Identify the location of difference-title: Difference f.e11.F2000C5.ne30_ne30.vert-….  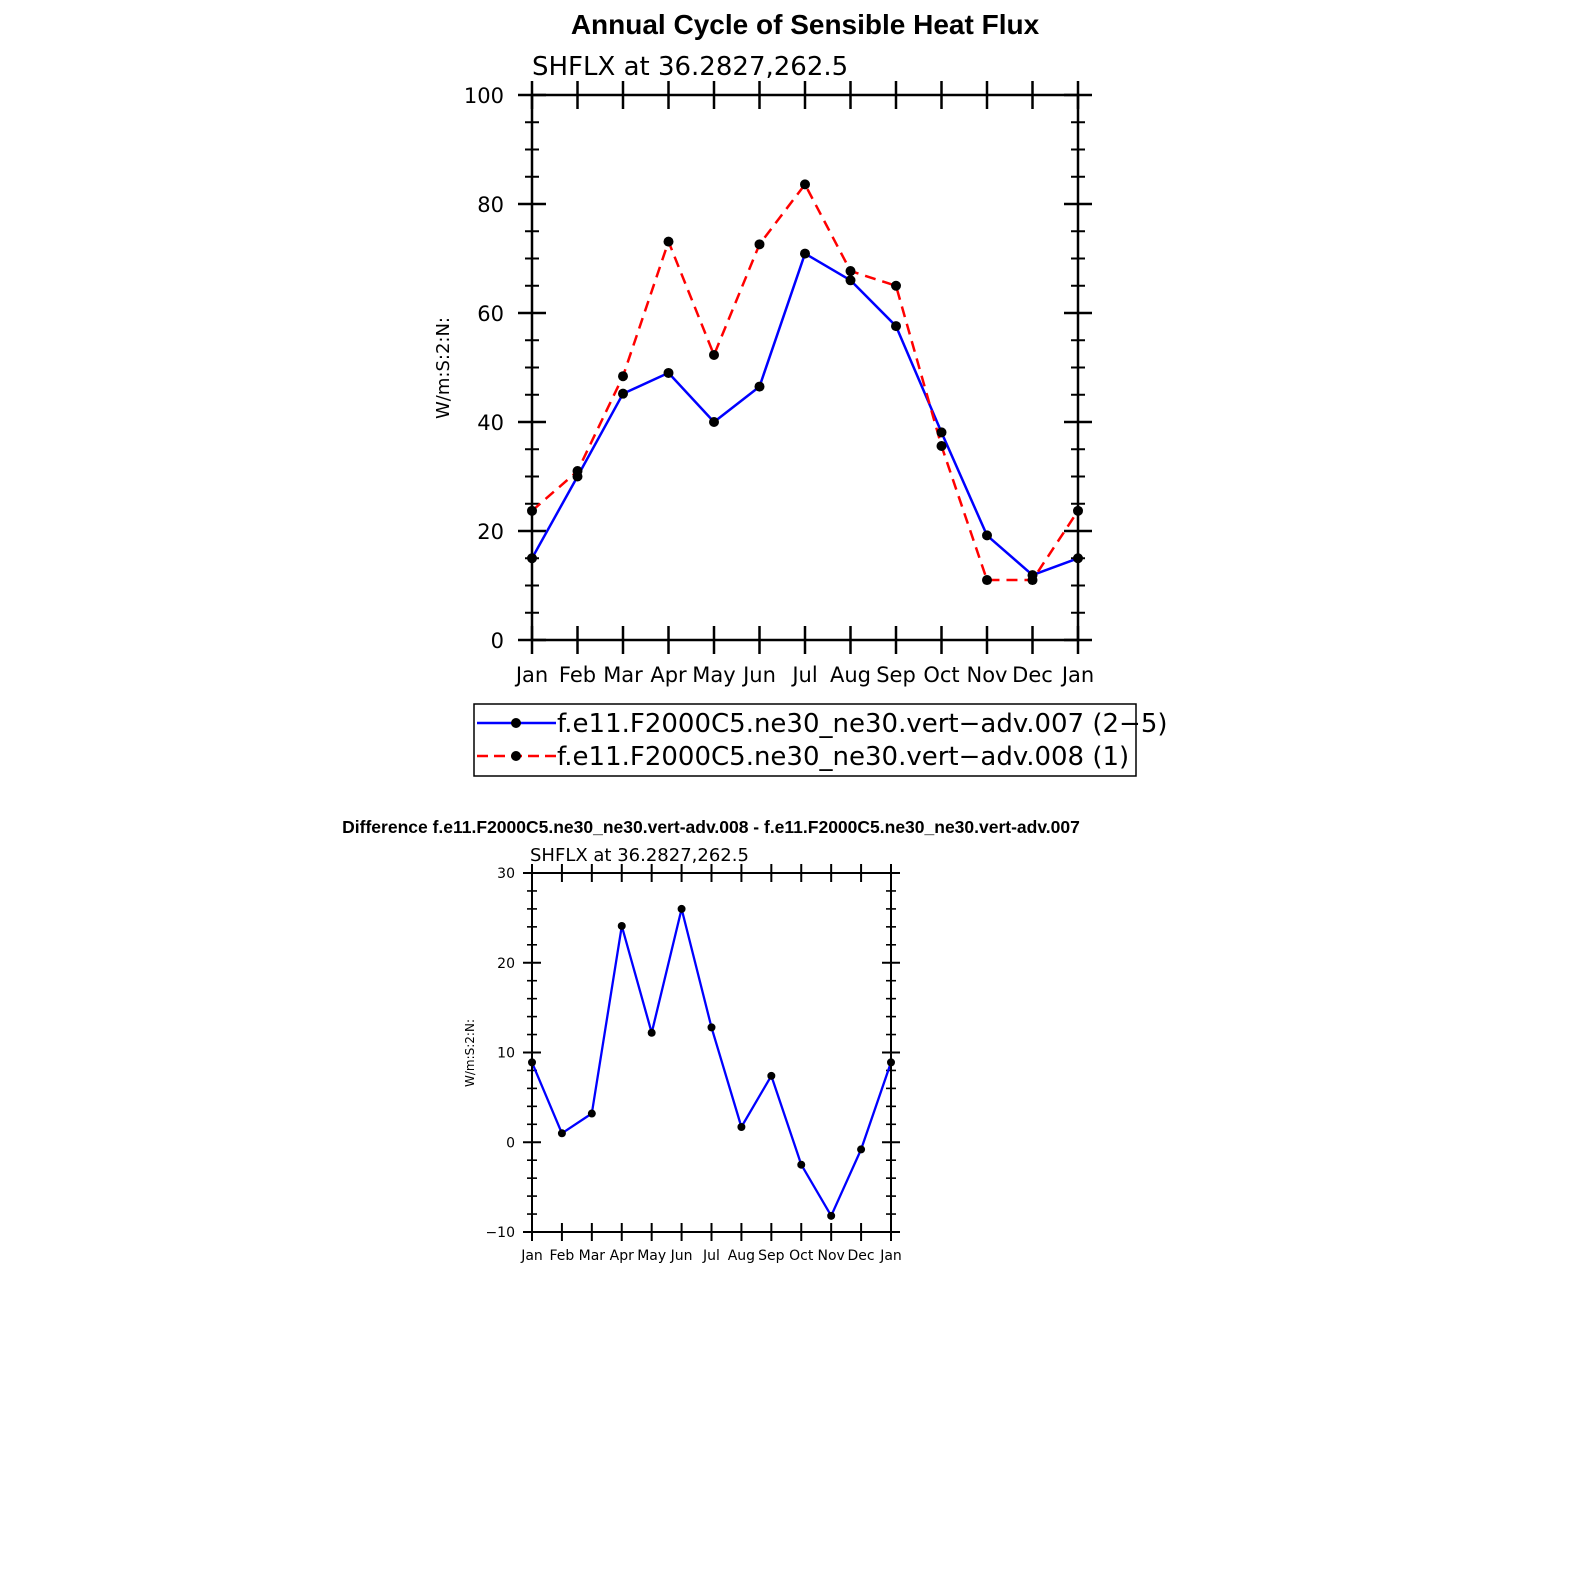
(711, 827).